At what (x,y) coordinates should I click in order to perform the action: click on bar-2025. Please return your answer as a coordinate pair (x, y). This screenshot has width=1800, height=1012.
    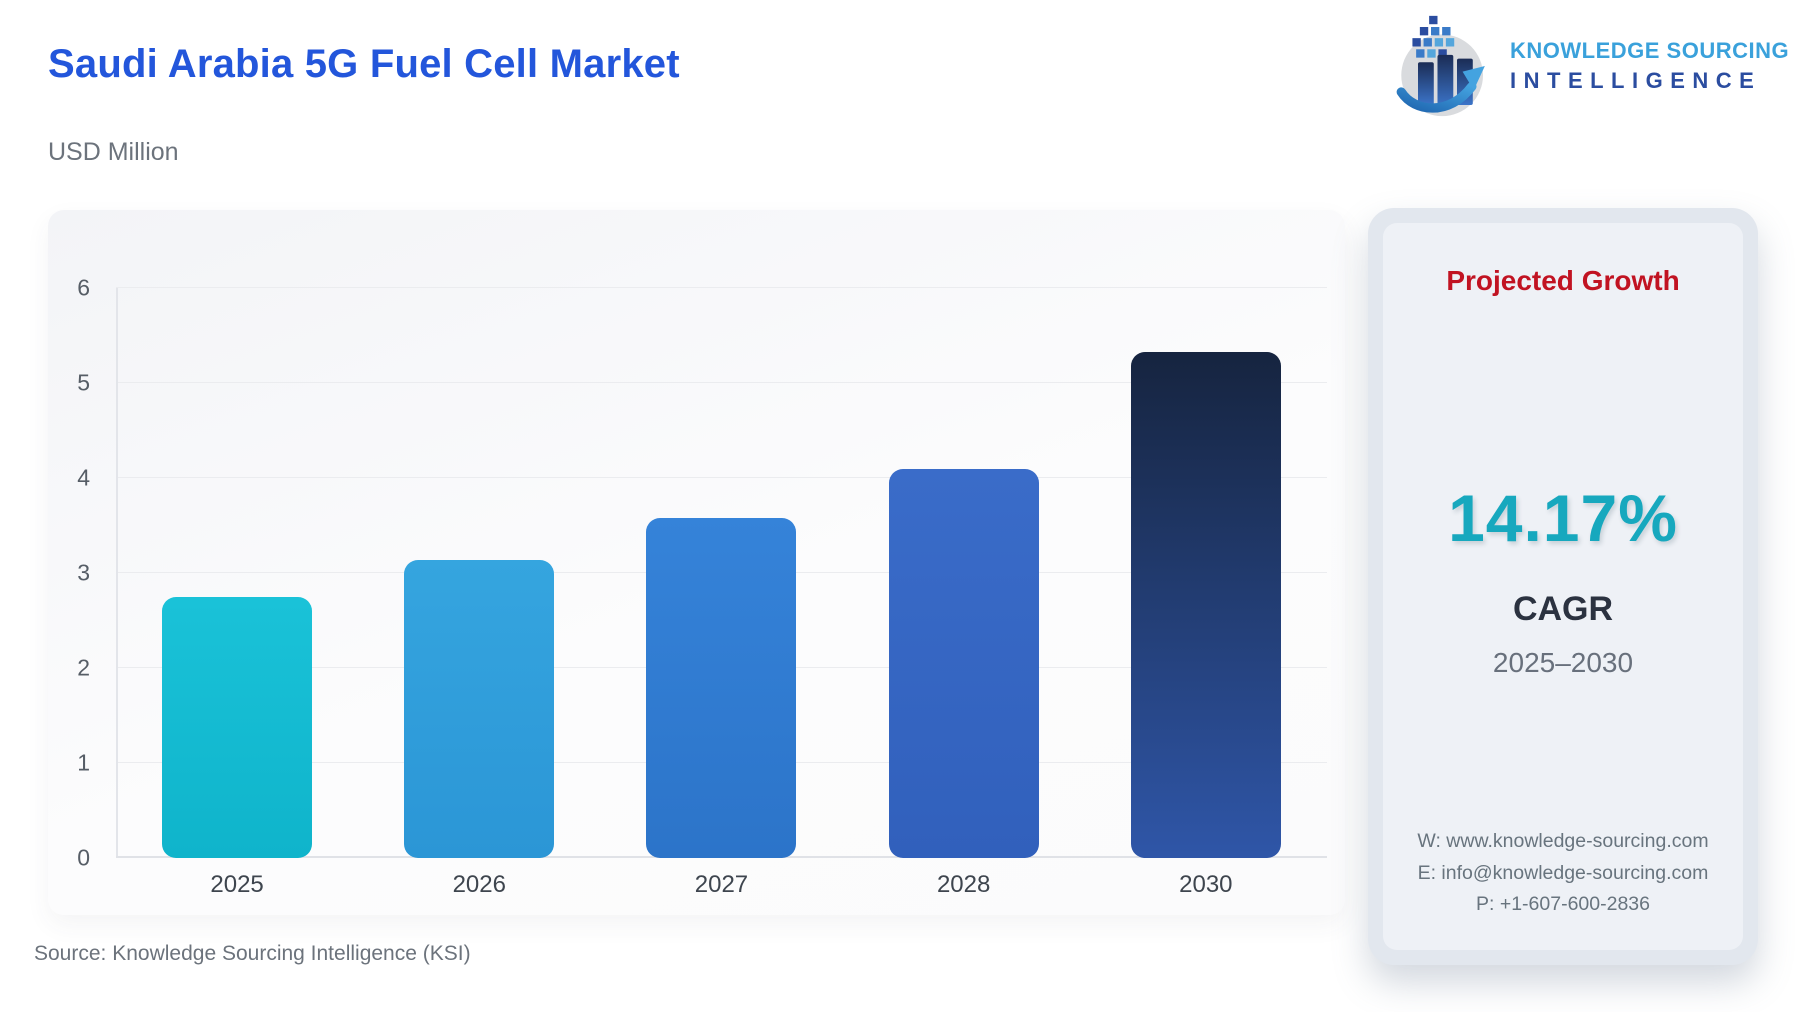
    Looking at the image, I should click on (237, 727).